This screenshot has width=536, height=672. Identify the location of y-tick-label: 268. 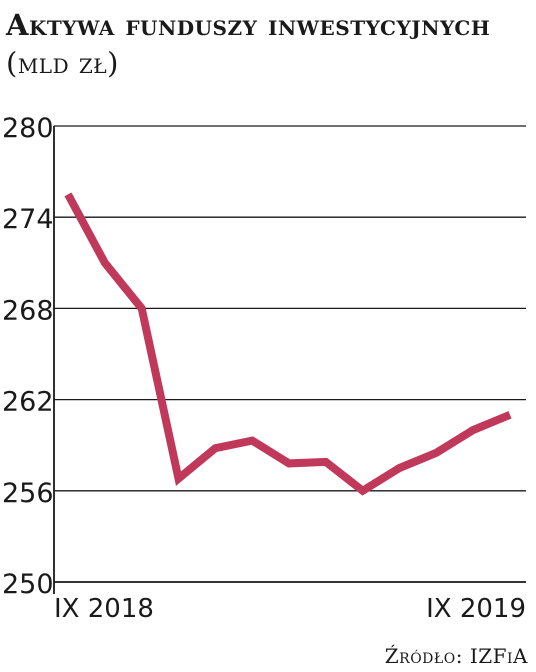
(28, 310).